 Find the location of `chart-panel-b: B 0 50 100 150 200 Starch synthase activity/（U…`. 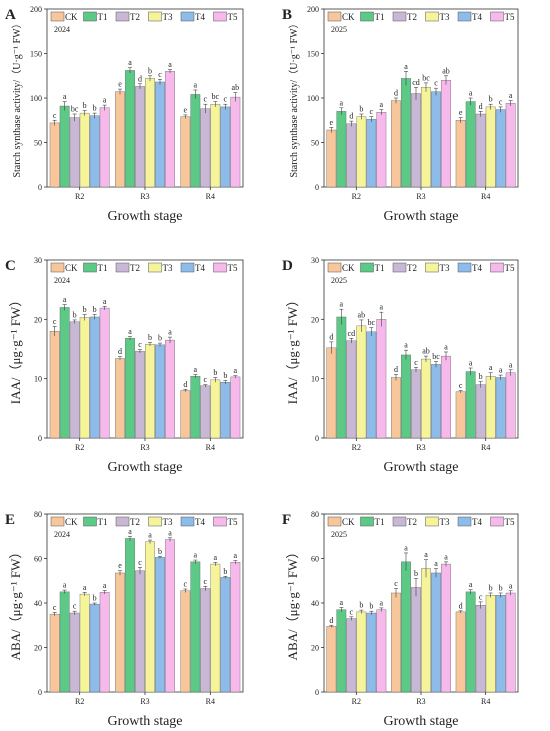

chart-panel-b: B 0 50 100 150 200 Starch synthase activity/（U… is located at coordinates (400, 114).